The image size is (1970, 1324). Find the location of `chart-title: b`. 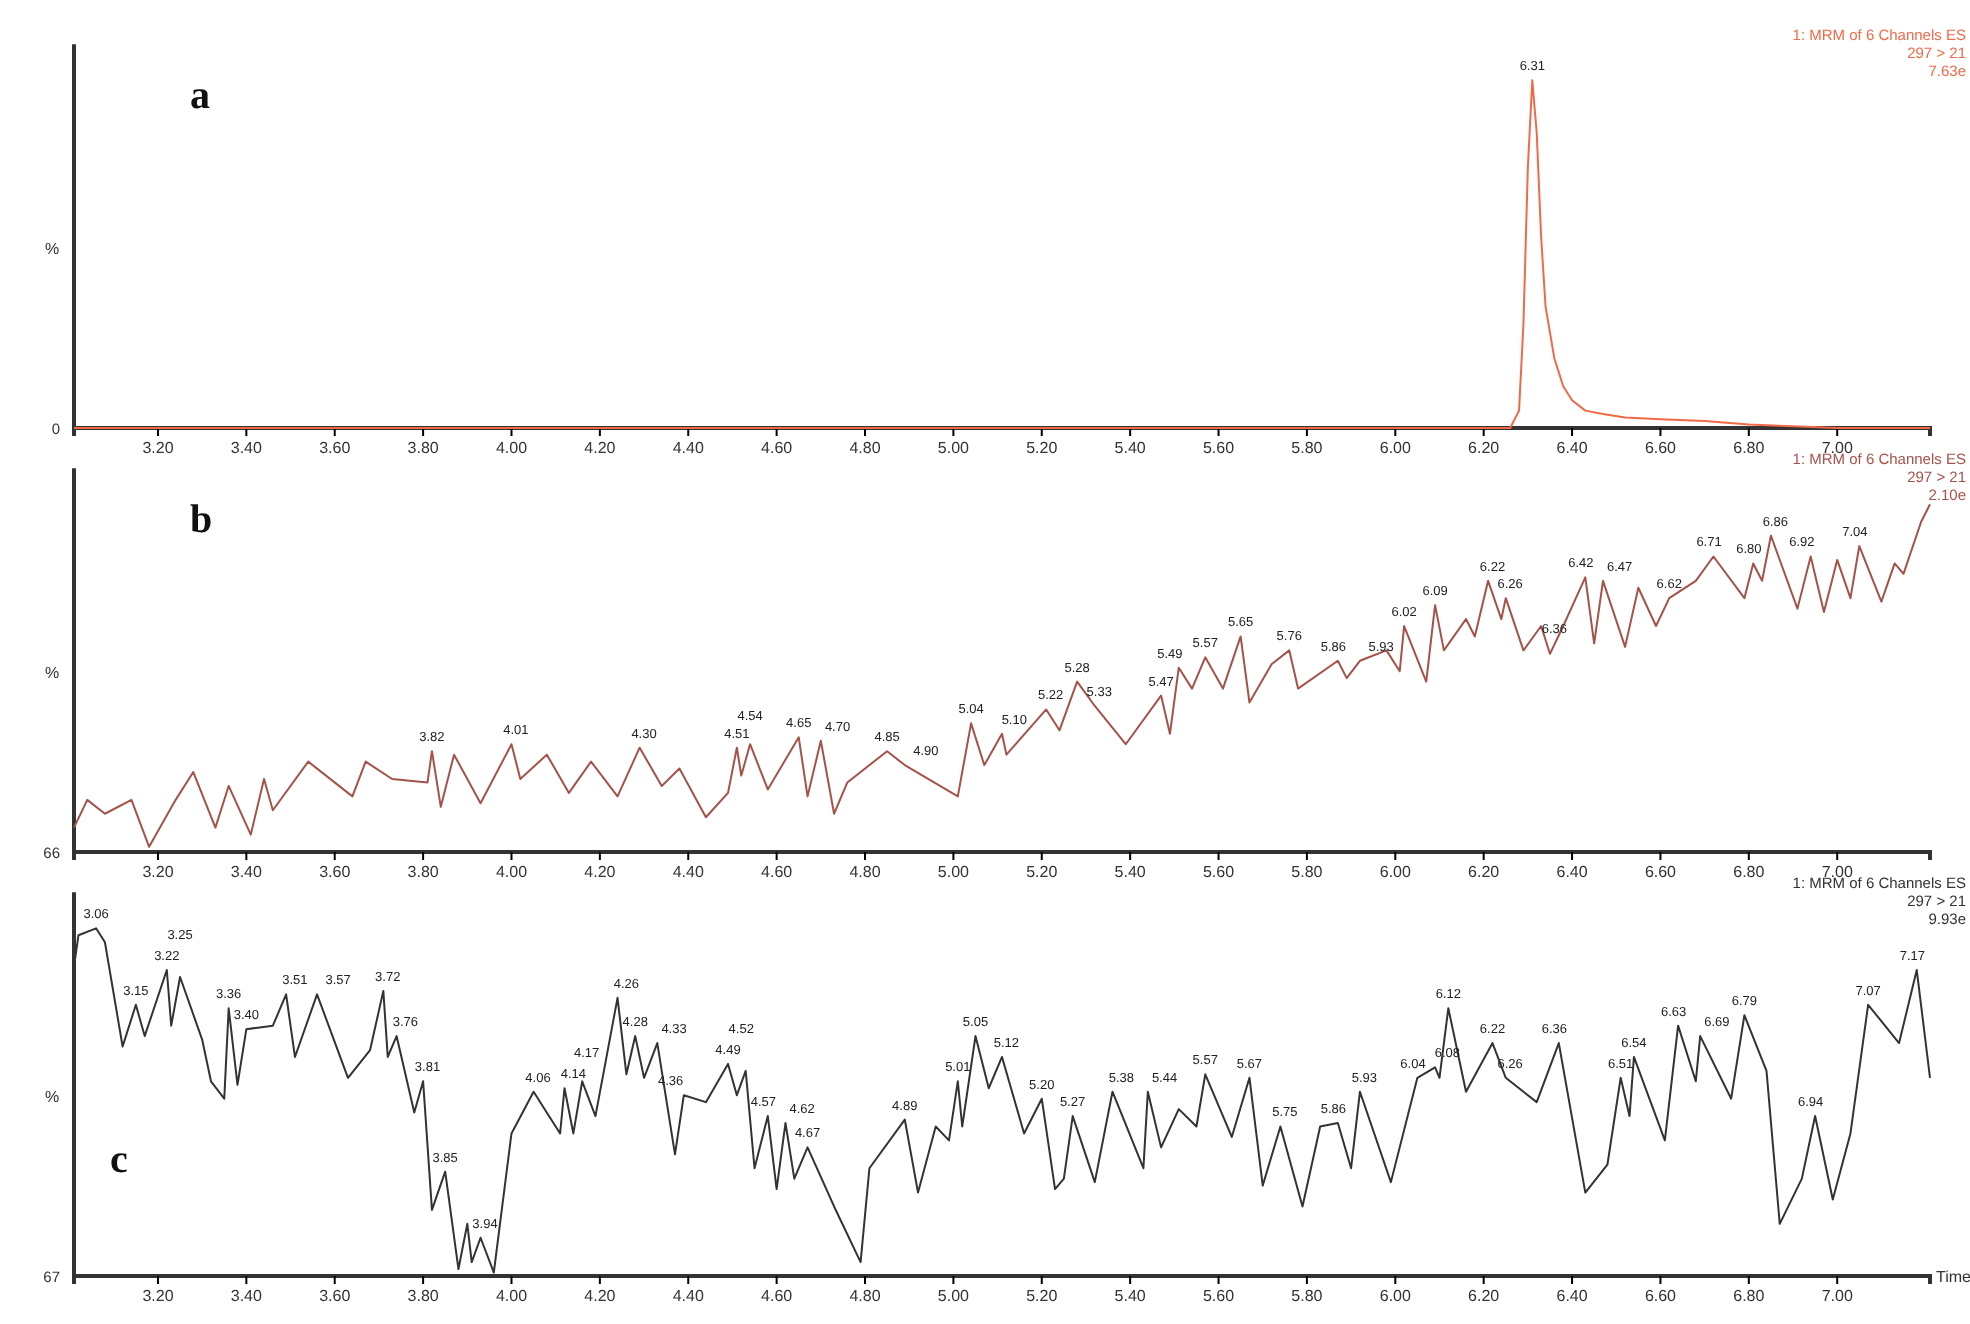

chart-title: b is located at coordinates (201, 520).